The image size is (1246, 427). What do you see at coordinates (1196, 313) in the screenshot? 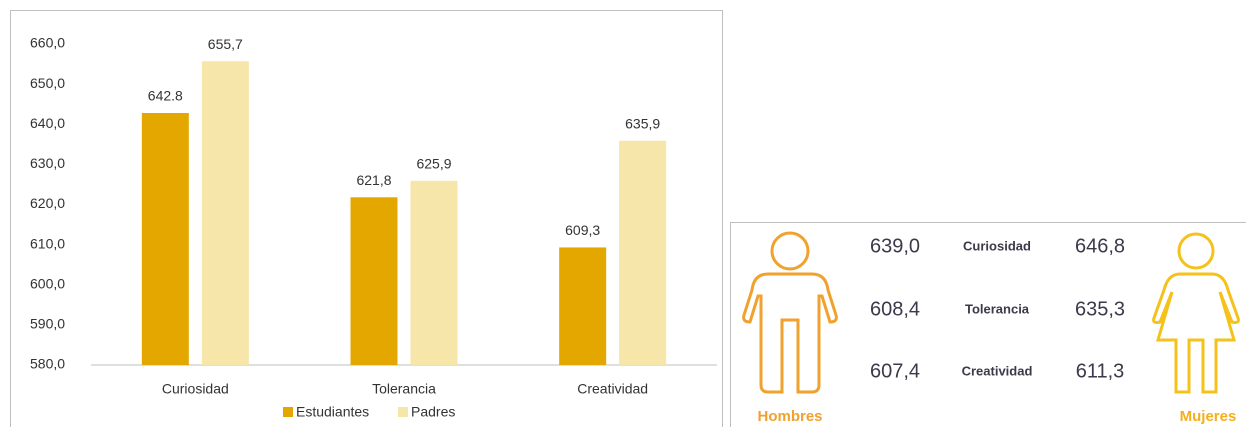
I see `woman-icon` at bounding box center [1196, 313].